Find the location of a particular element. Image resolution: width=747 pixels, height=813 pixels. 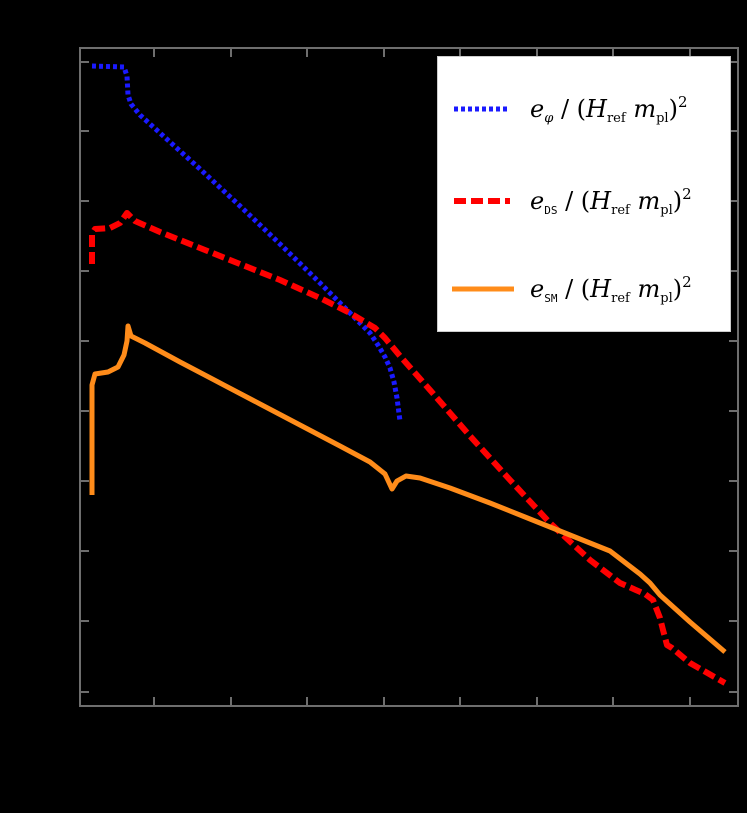

legend-label-e-ds: eDS / (Href mpl)2 is located at coordinates (611, 201).